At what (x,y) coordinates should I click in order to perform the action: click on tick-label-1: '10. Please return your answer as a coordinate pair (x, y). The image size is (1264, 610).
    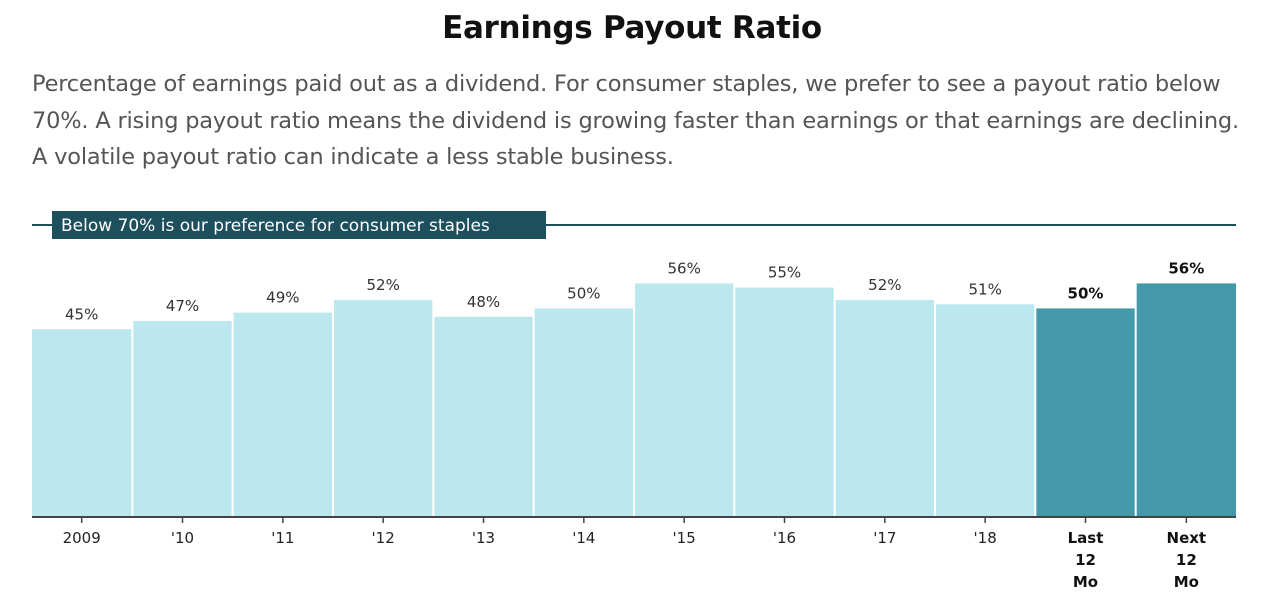
    Looking at the image, I should click on (182, 538).